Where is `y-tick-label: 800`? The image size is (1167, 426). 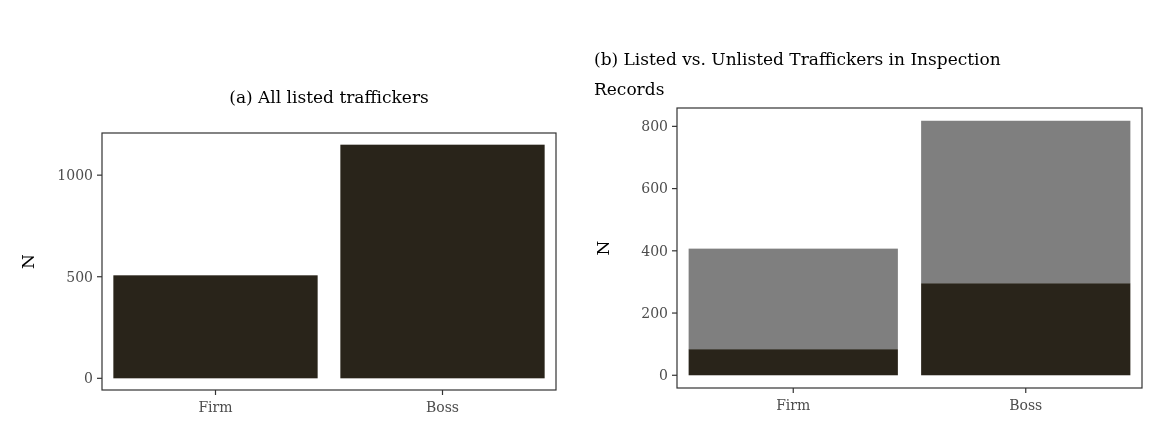
y-tick-label: 800 is located at coordinates (654, 126).